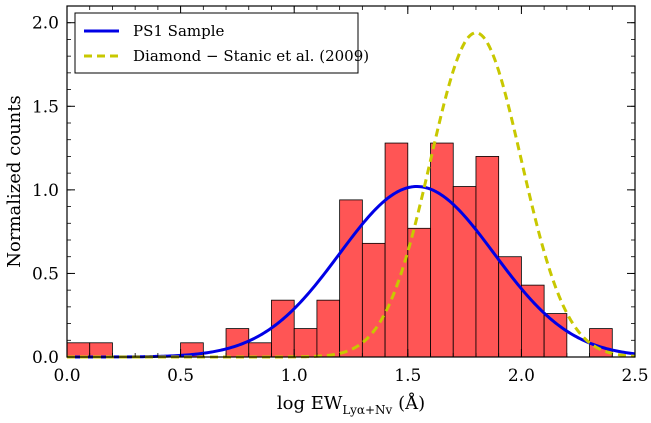  What do you see at coordinates (408, 403) in the screenshot?
I see `x-axis-label-suffix: (Å)` at bounding box center [408, 403].